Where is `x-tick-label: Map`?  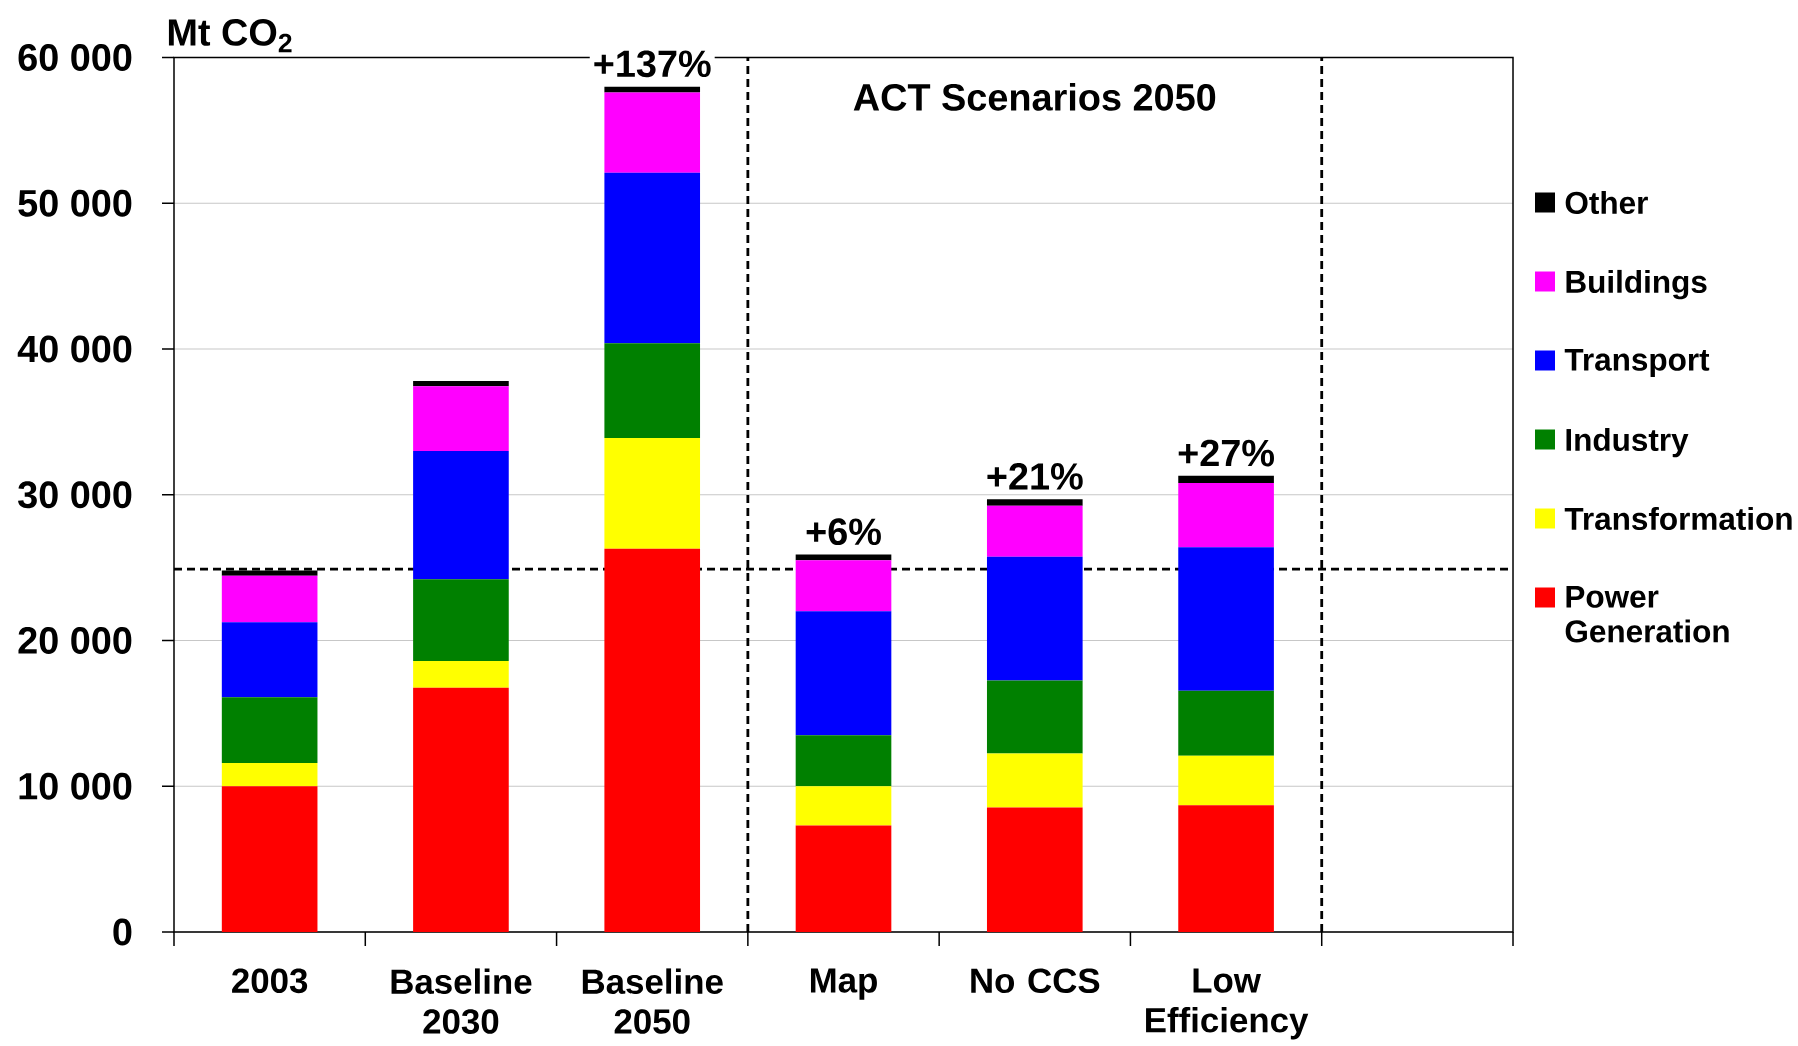
x-tick-label: Map is located at coordinates (843, 984).